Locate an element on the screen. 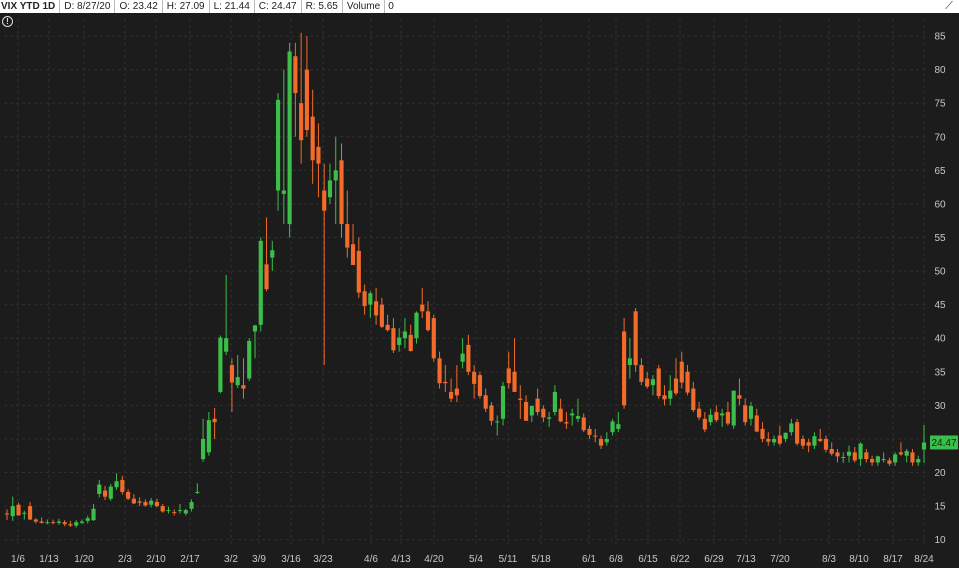  x-tick-label: 2/10 is located at coordinates (156, 559).